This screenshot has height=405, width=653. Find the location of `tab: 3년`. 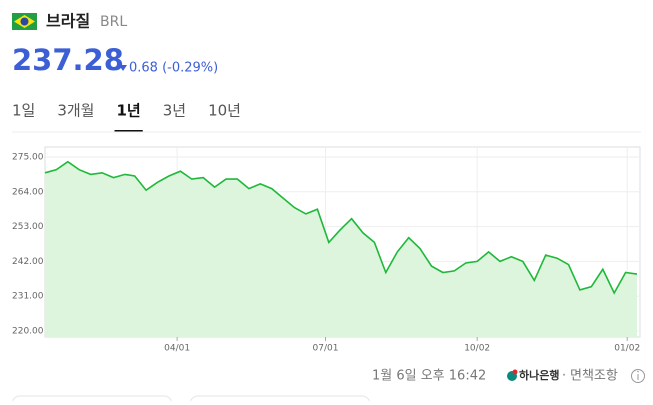

tab: 3년 is located at coordinates (174, 111).